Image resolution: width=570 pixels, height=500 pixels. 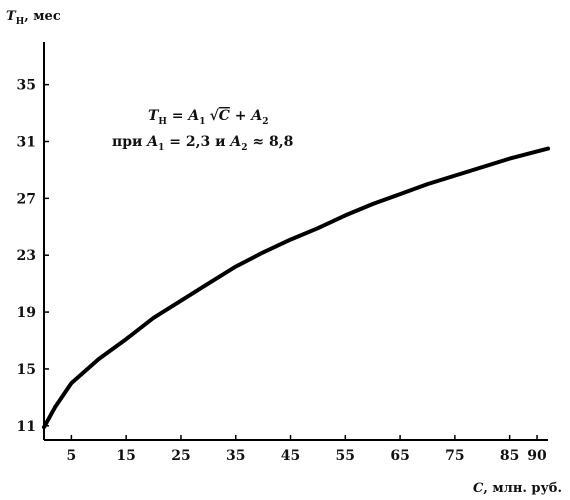 I want to click on y-ticks: 11 15 19 23 27 31 35, so click(x=33, y=256).